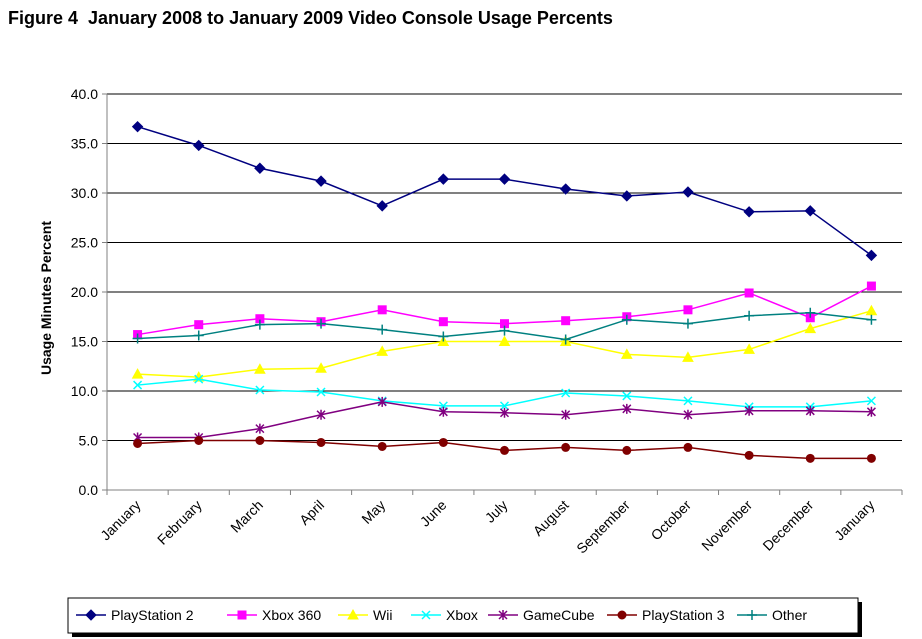 This screenshot has height=639, width=922. I want to click on legend-item: Other, so click(772, 615).